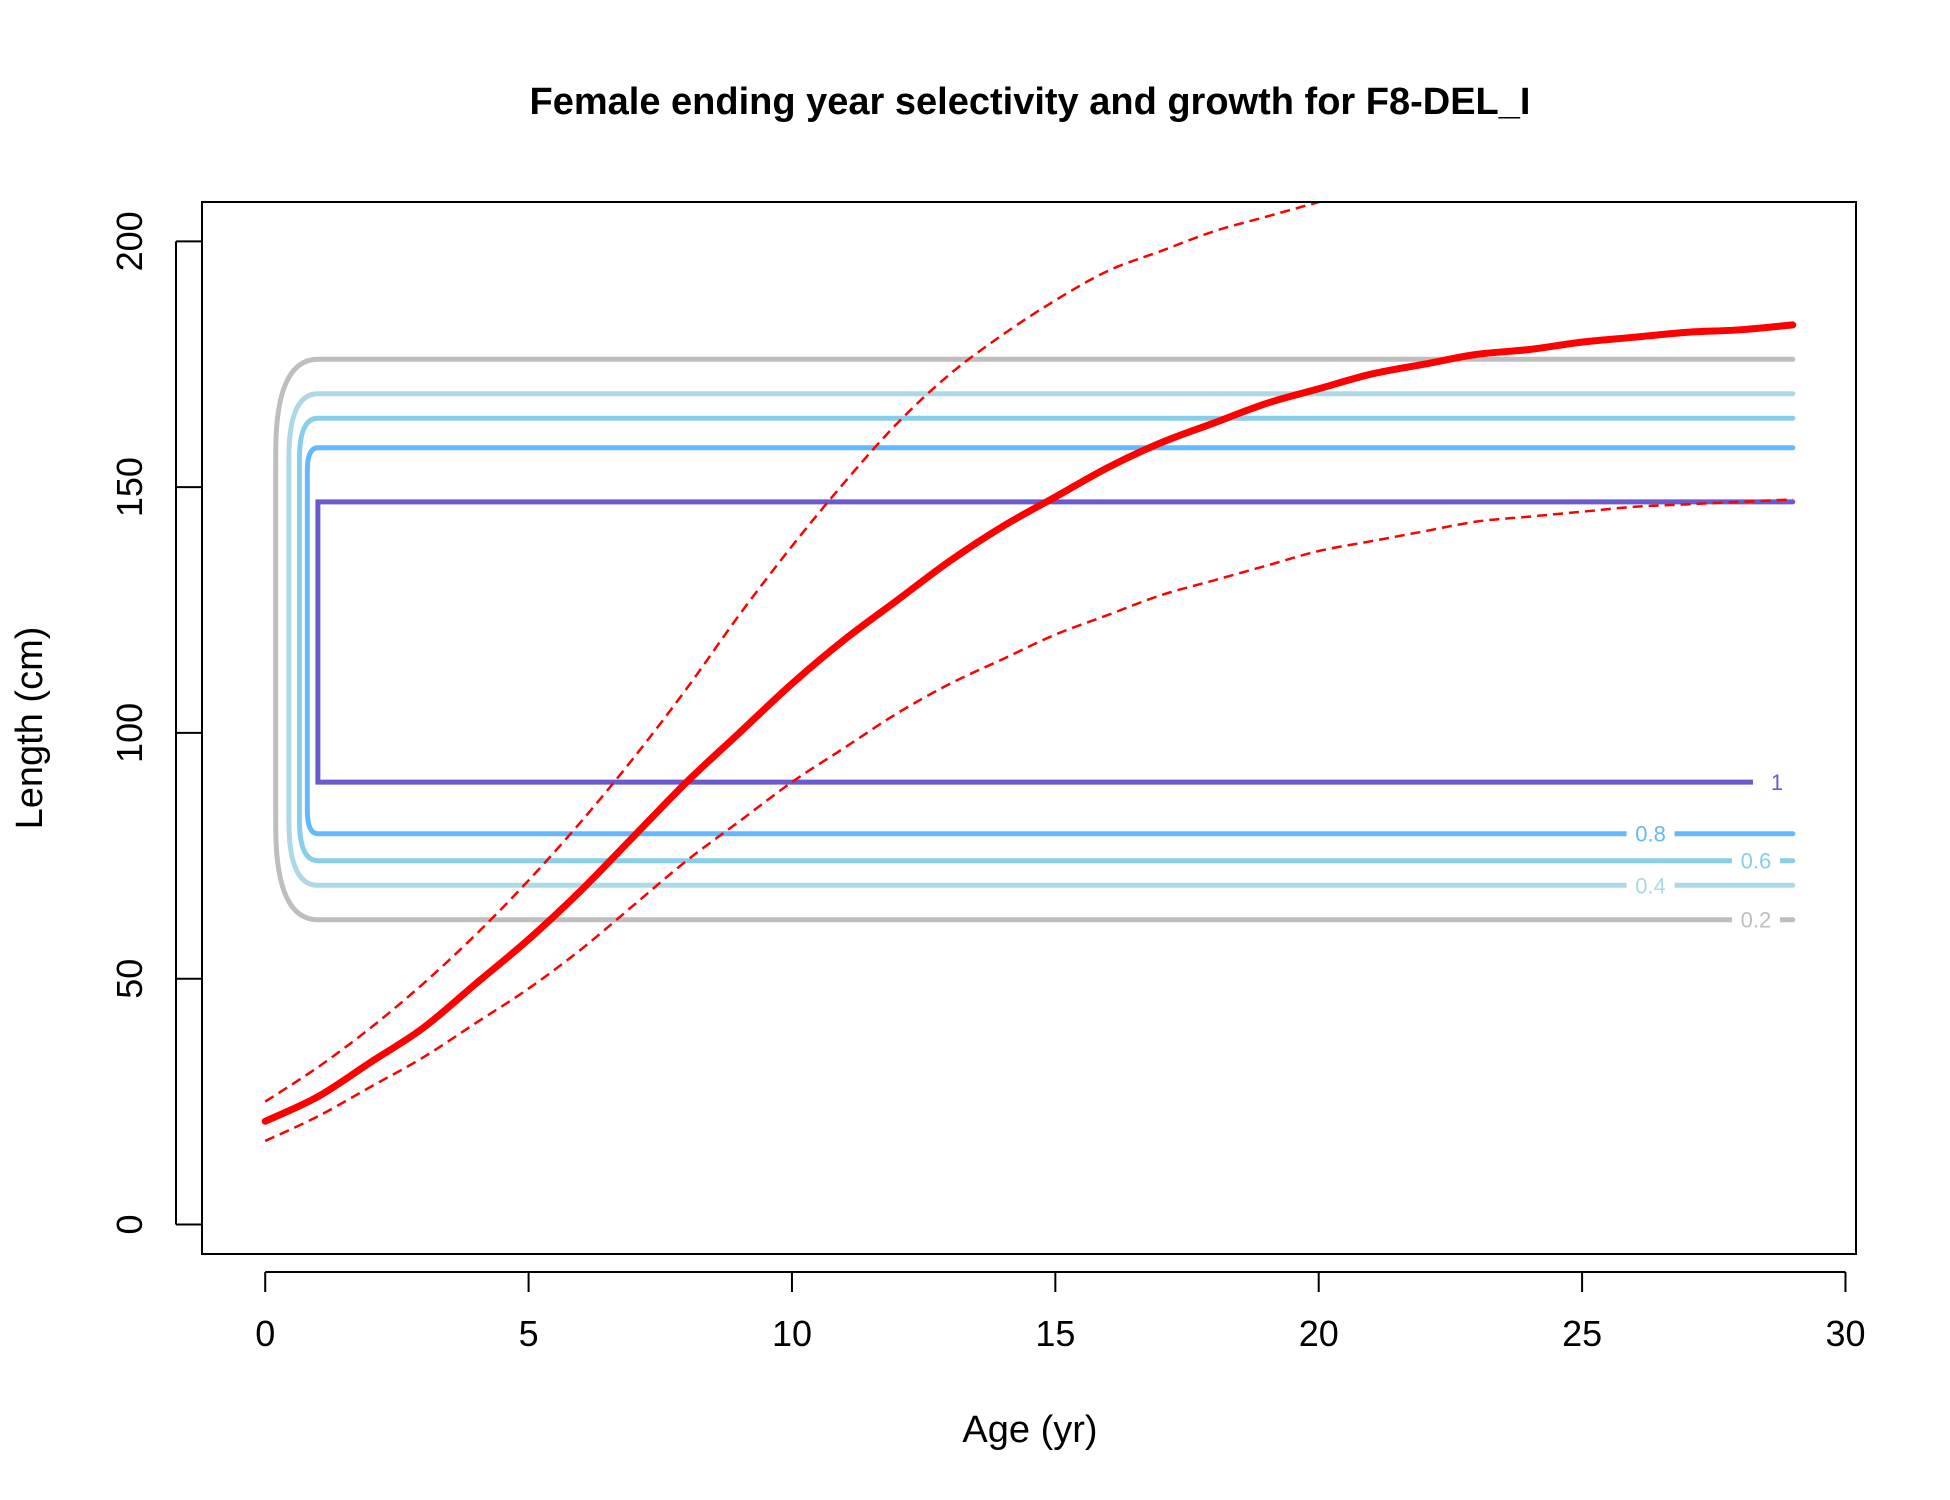  I want to click on contour-label-0-8: 0.8, so click(1650, 834).